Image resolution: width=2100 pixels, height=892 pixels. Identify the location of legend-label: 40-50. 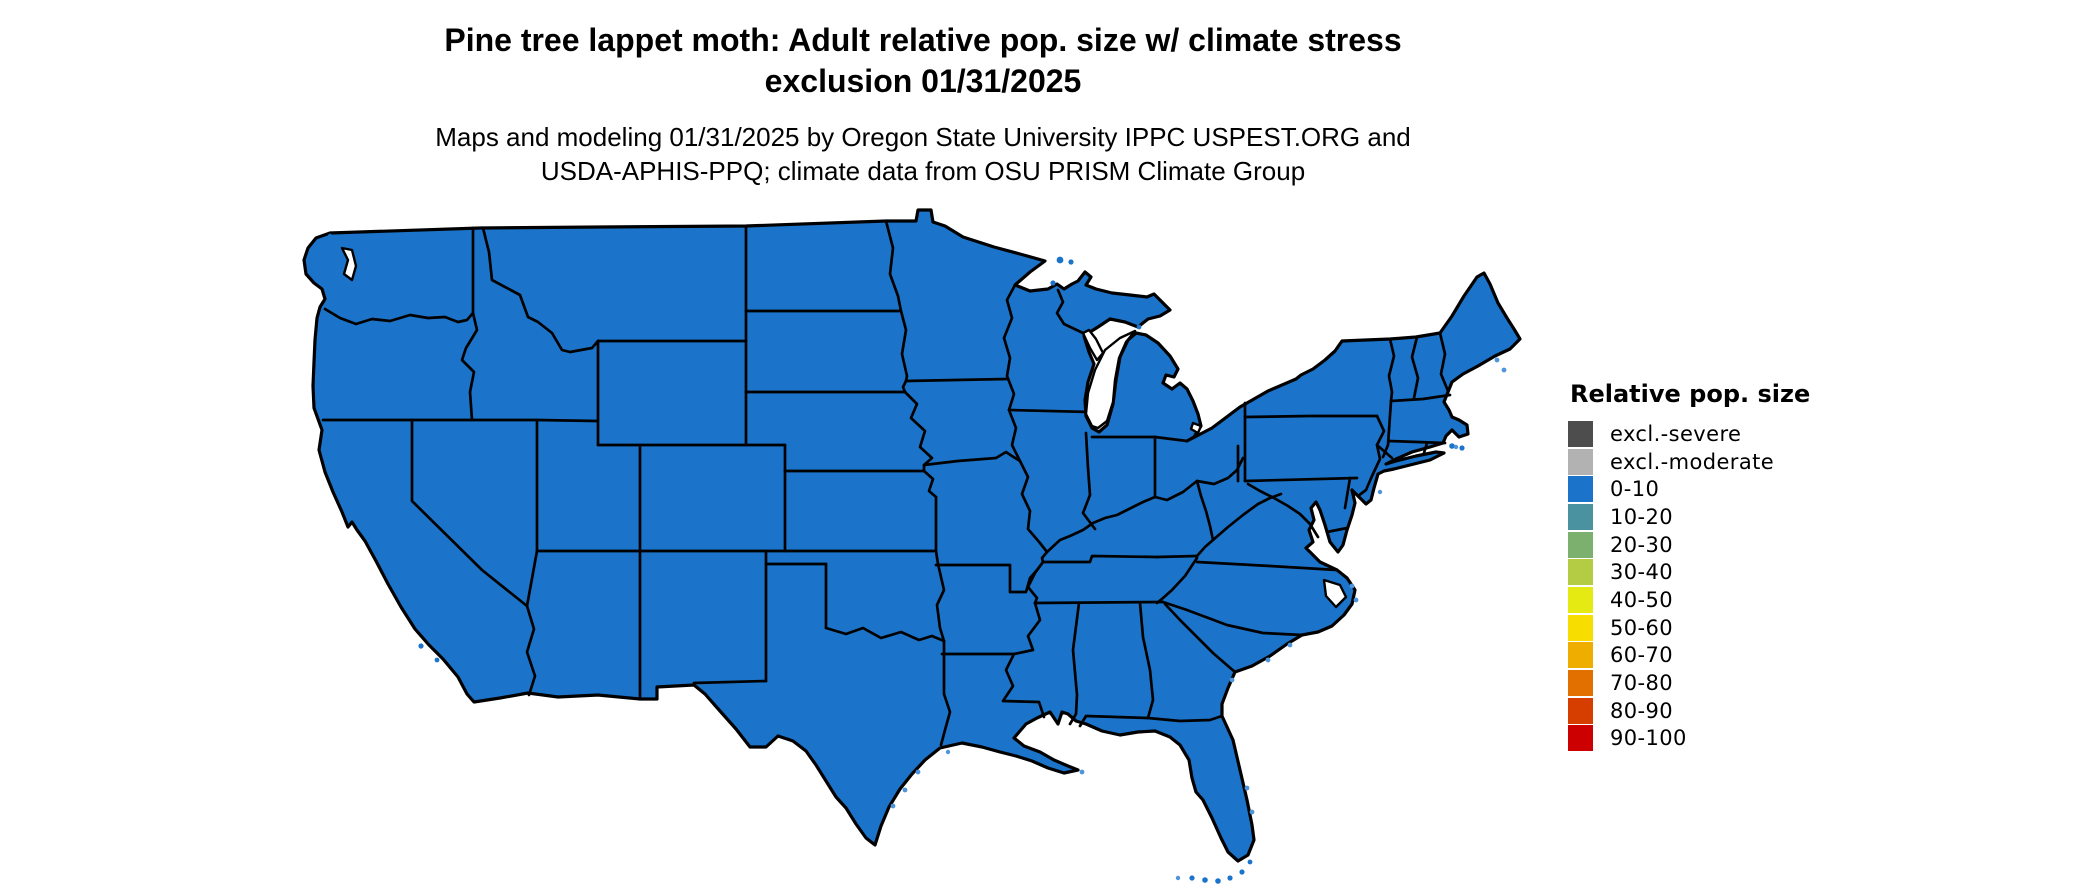
(1642, 599).